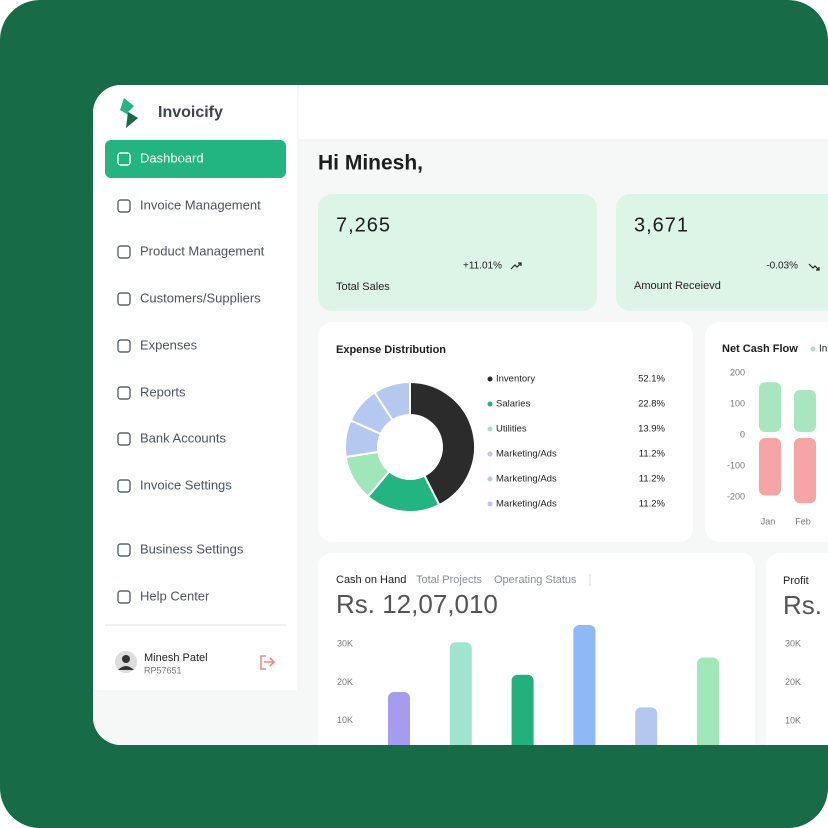 The height and width of the screenshot is (828, 828). Describe the element at coordinates (760, 349) in the screenshot. I see `chart-title: Net Cash Flow` at that location.